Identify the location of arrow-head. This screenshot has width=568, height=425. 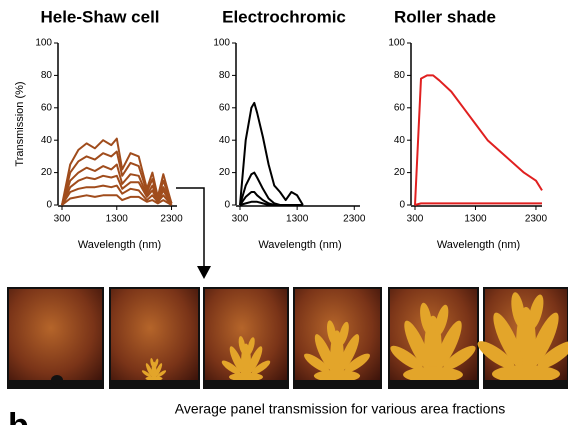
(204, 272).